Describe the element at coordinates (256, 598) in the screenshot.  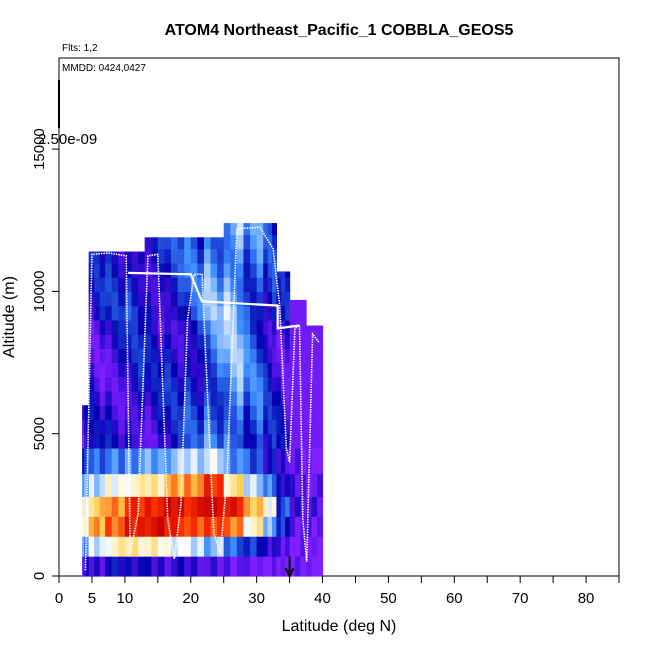
I see `x-tick-label: 30` at that location.